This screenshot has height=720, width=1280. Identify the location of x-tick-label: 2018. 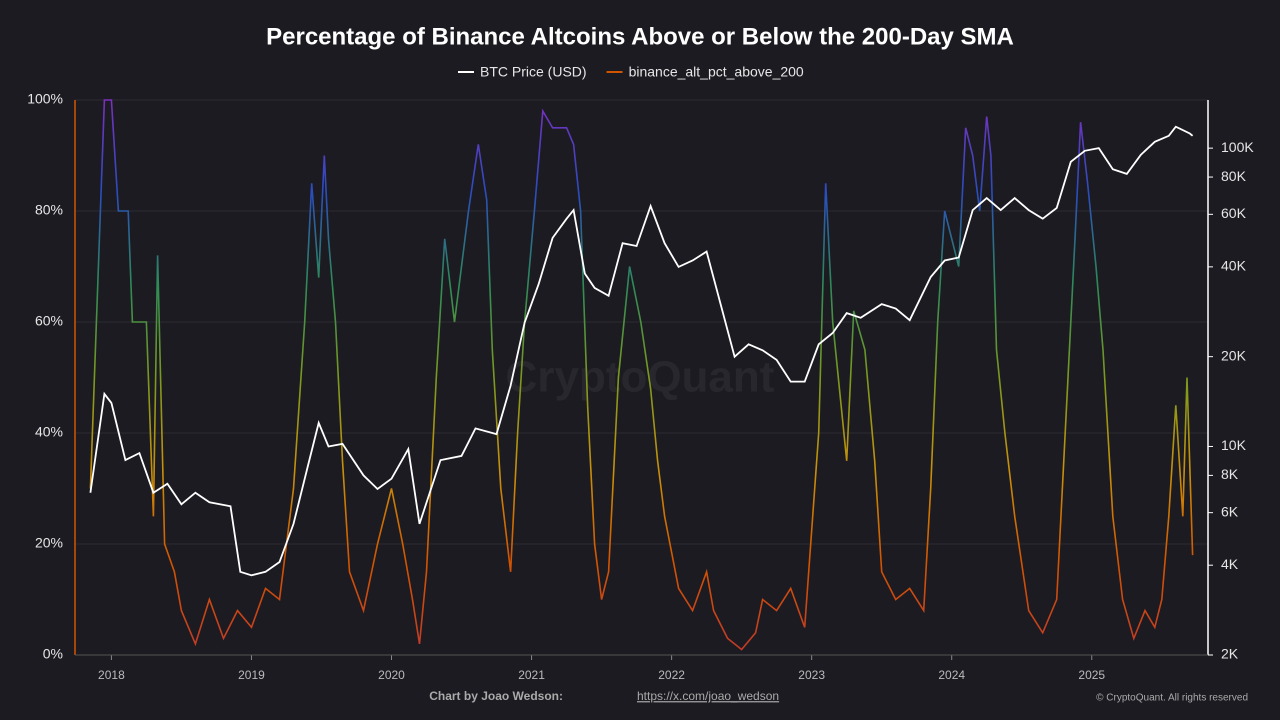
(111, 675).